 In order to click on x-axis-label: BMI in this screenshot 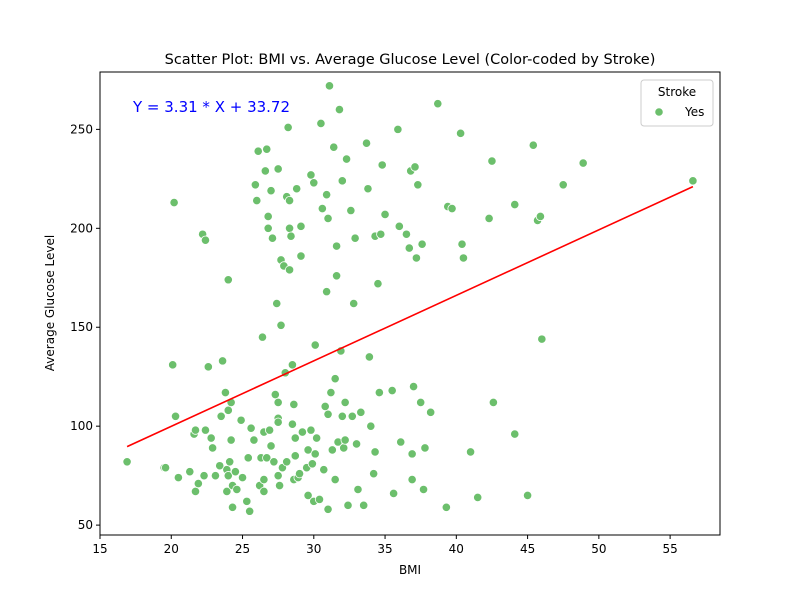, I will do `click(410, 570)`.